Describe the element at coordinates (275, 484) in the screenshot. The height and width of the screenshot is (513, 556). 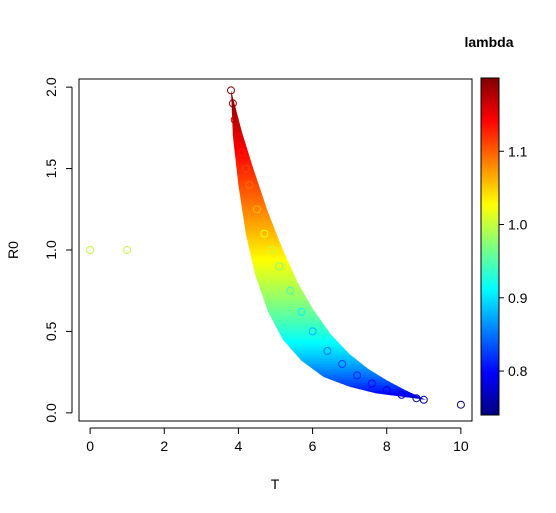
I see `x-axis-label: T` at that location.